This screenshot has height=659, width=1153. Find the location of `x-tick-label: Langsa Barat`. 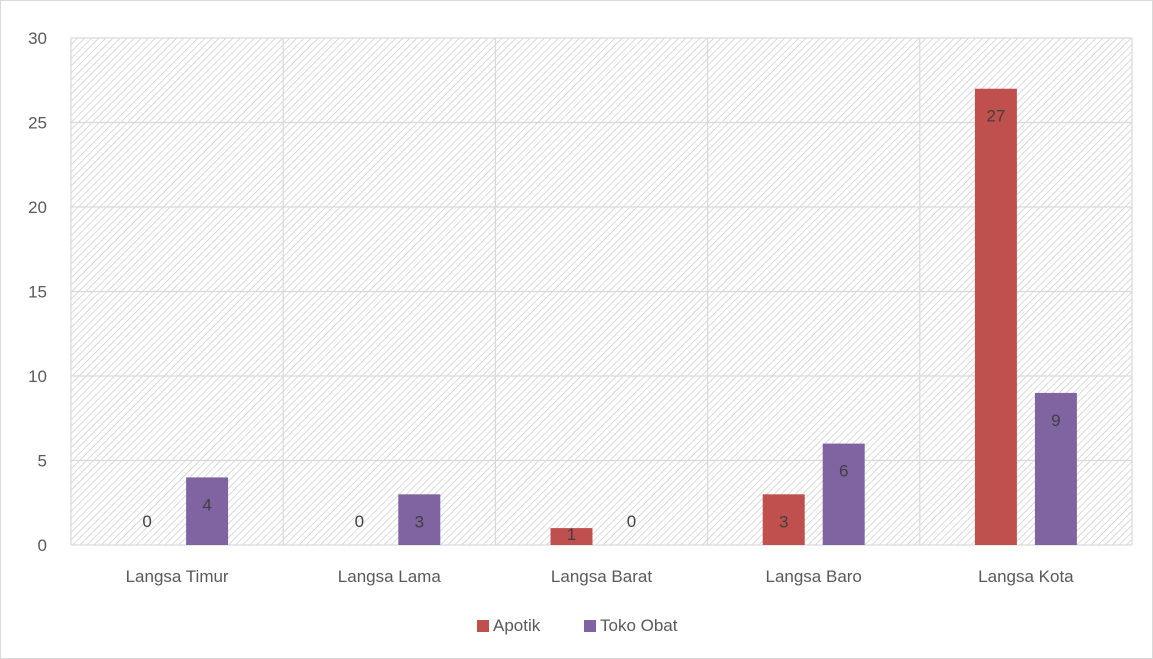

x-tick-label: Langsa Barat is located at coordinates (601, 576).